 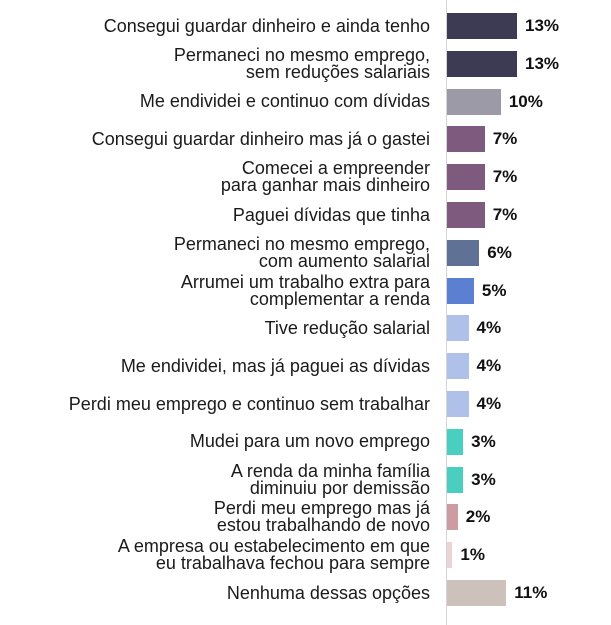 I want to click on category-label-line: diminuiu por demissão, so click(x=339, y=487).